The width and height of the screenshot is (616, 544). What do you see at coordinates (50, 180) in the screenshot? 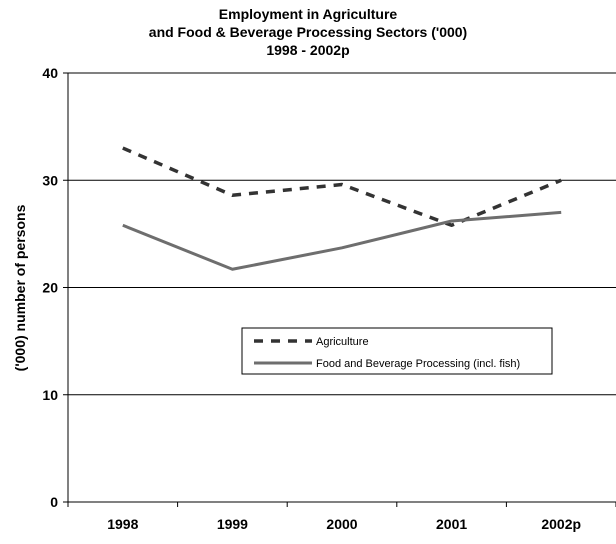
I see `y-tick-label: 30` at bounding box center [50, 180].